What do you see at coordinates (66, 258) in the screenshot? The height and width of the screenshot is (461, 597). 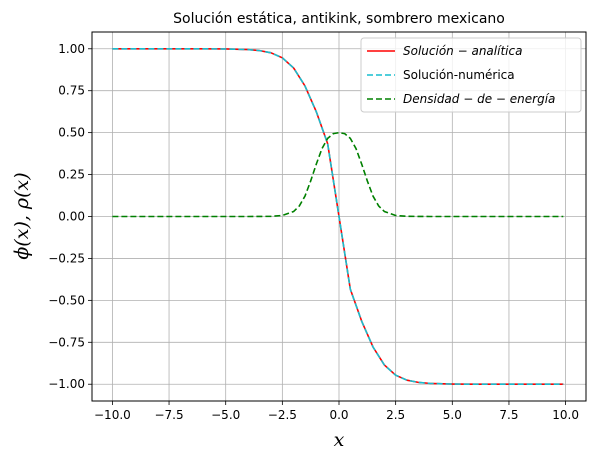 I see `y-tick-label: −0.25` at bounding box center [66, 258].